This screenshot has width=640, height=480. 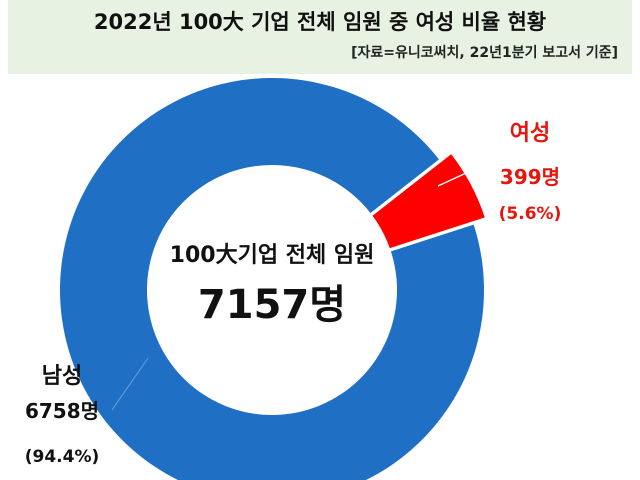 What do you see at coordinates (530, 133) in the screenshot?
I see `female-name-label: 여성` at bounding box center [530, 133].